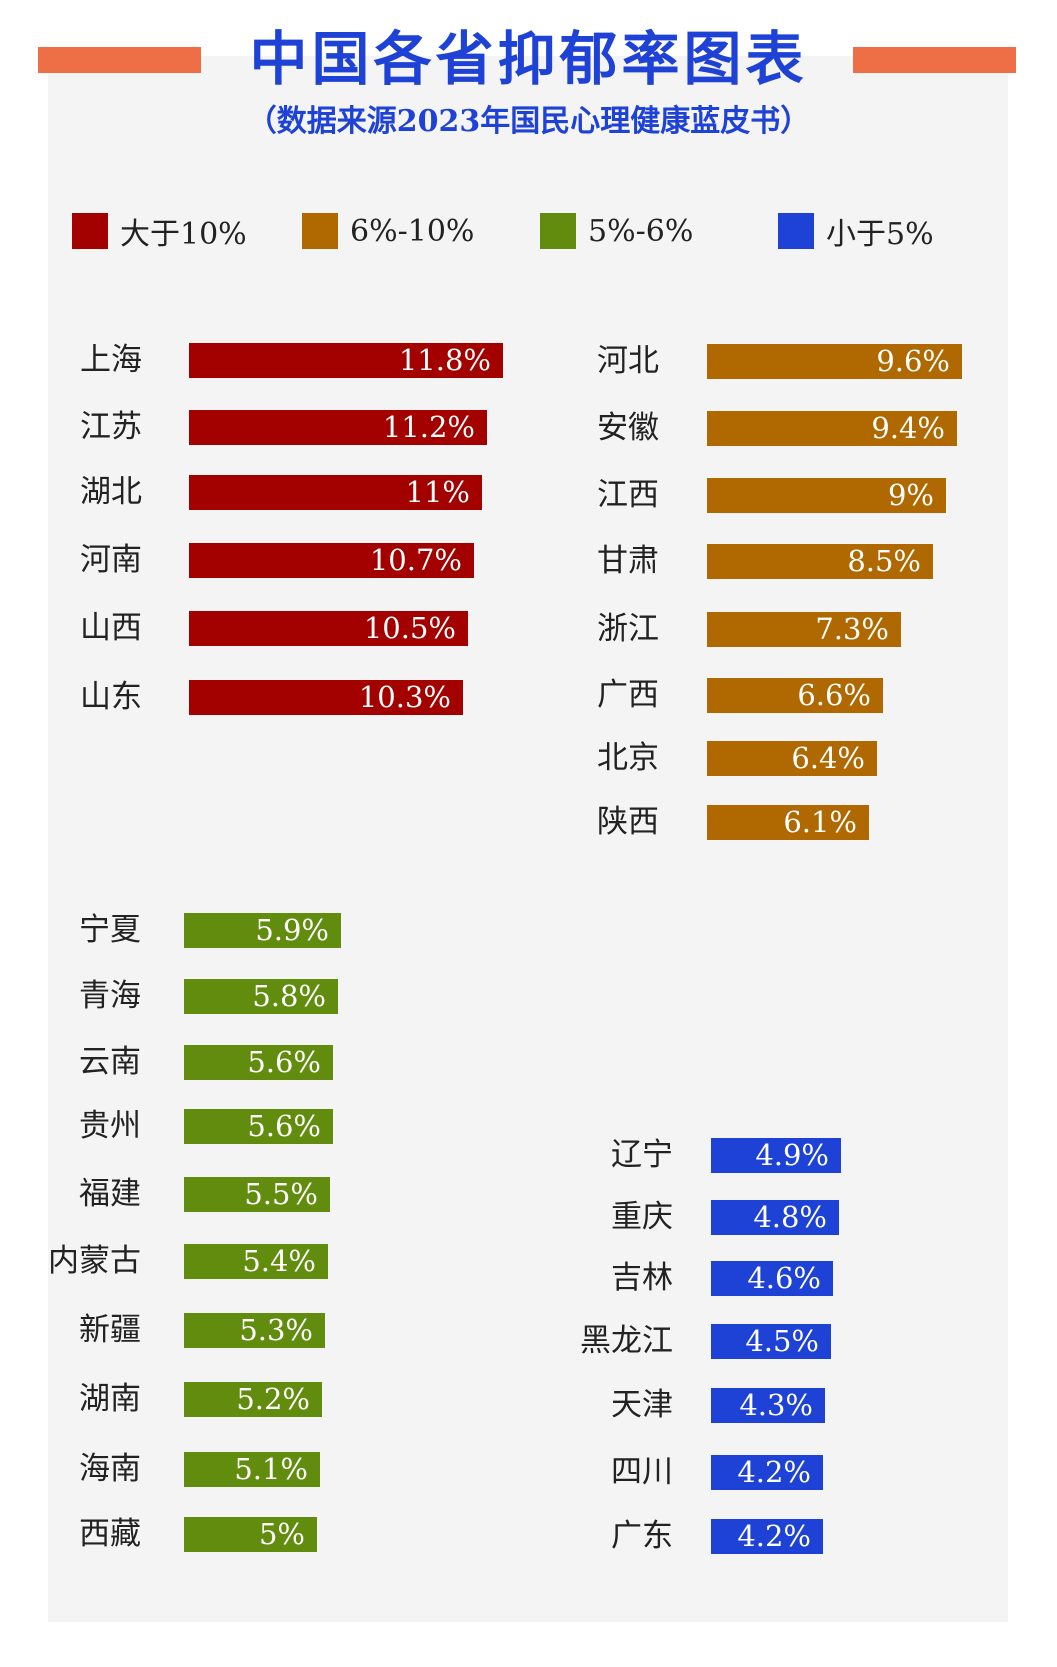 The height and width of the screenshot is (1667, 1057). What do you see at coordinates (437, 492) in the screenshot?
I see `bar-value-label: 11%` at bounding box center [437, 492].